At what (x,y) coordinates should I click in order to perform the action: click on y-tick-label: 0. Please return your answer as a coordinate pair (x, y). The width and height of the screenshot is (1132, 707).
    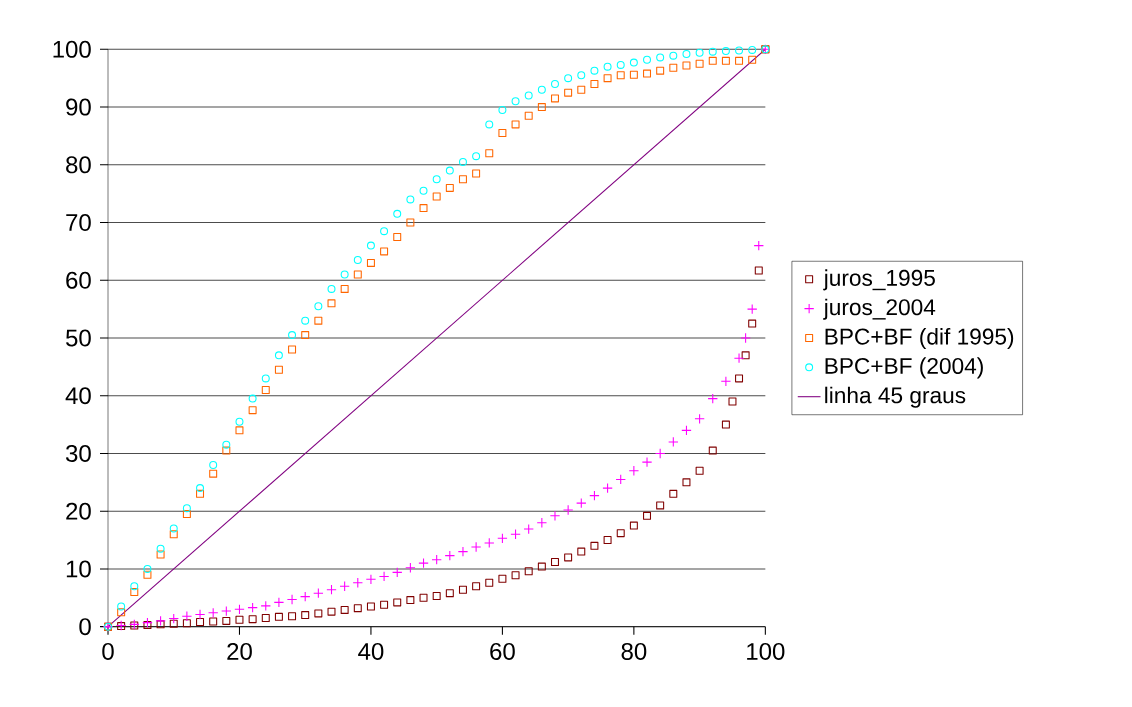
    Looking at the image, I should click on (85, 627).